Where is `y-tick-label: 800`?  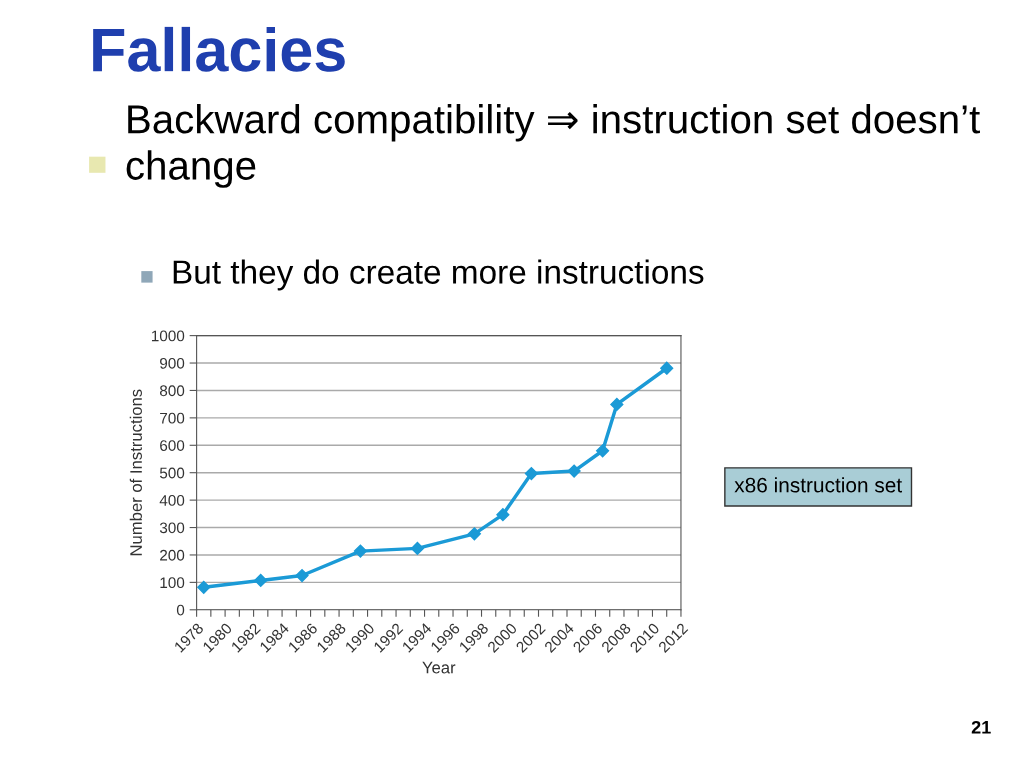 y-tick-label: 800 is located at coordinates (172, 391).